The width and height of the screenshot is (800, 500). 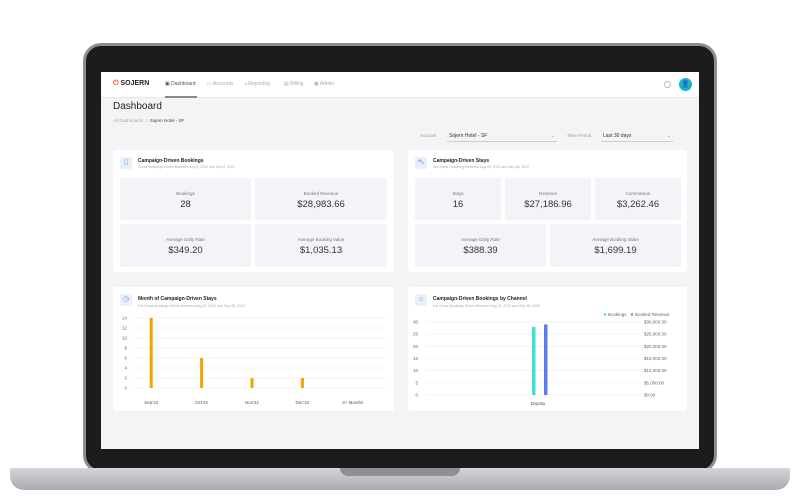 I want to click on y2-tick-label: $20,000.00, so click(x=655, y=346).